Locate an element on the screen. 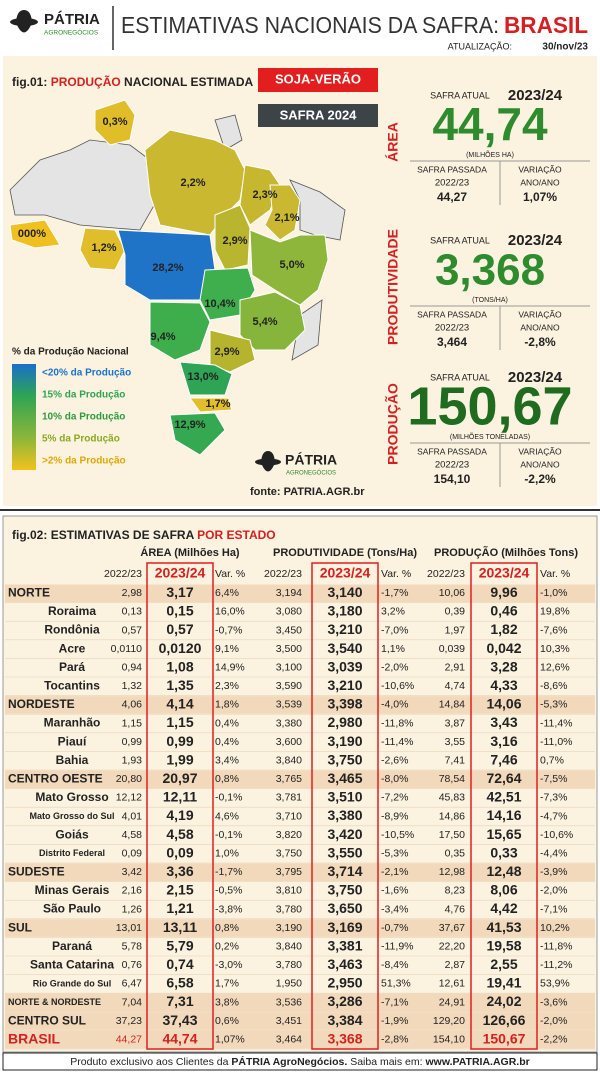  cell: 2,980 is located at coordinates (344, 722).